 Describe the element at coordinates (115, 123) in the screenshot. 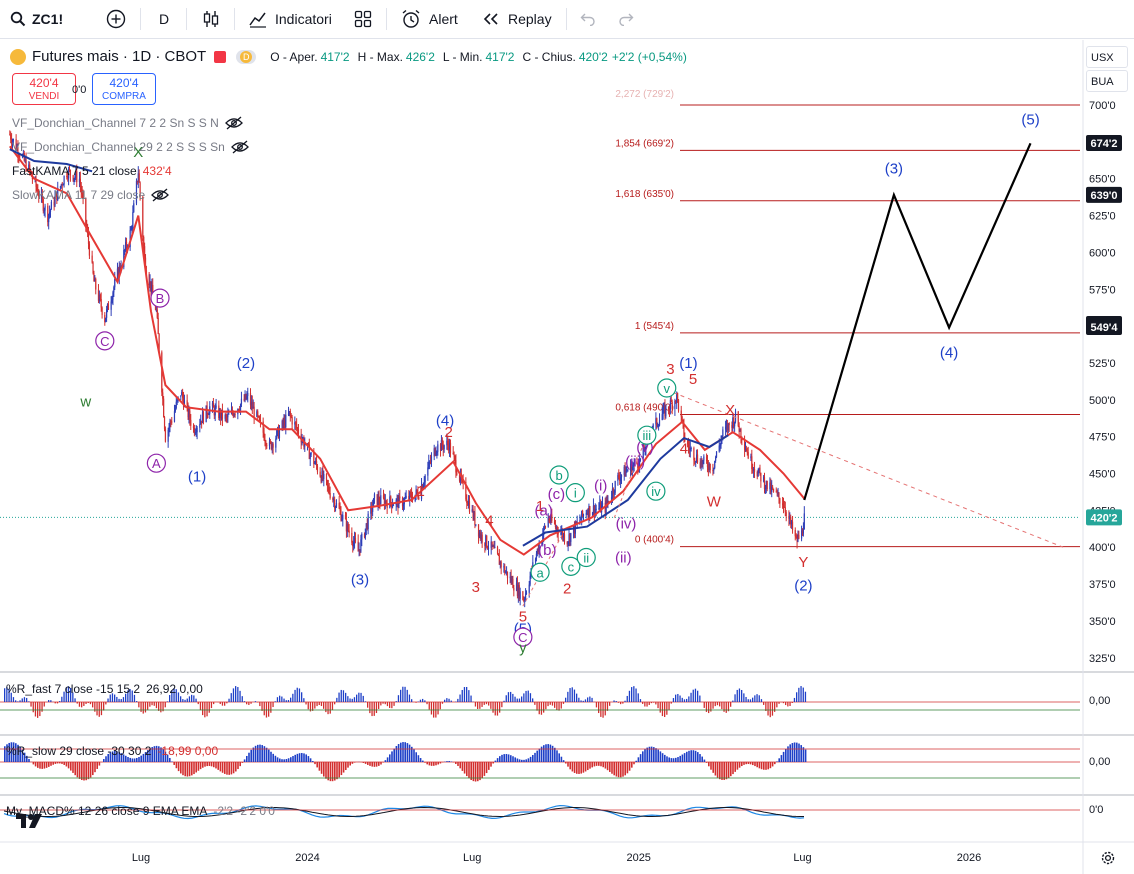

I see `indicator-label: VF_Donchian_Channel 7 2 2 Sn S S N` at that location.